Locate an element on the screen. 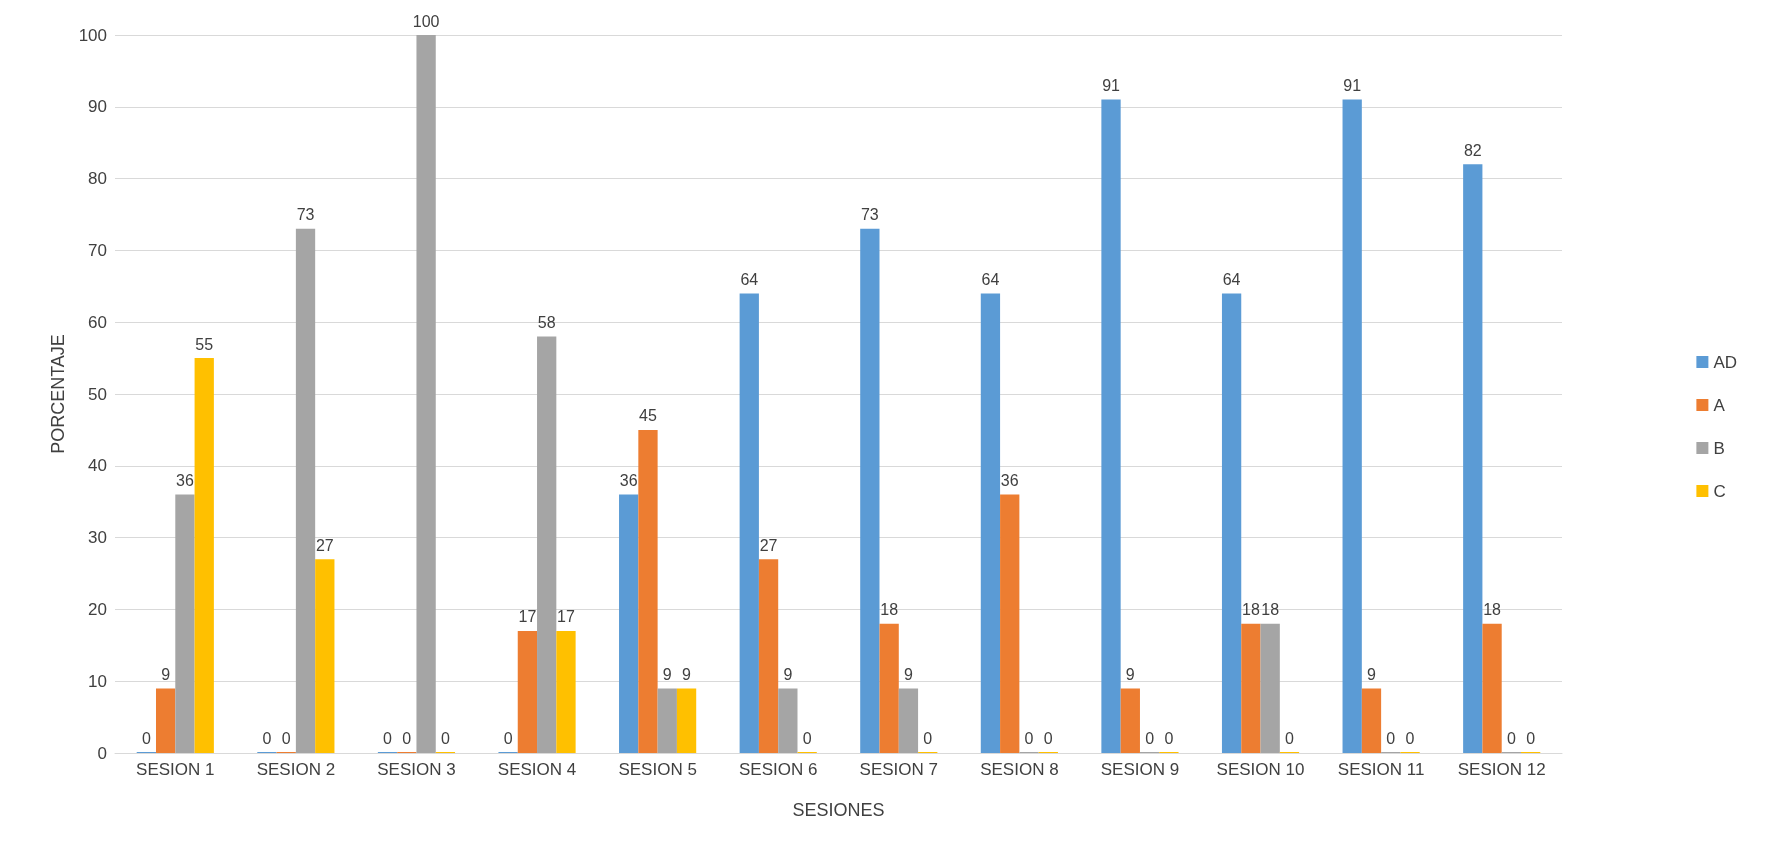  x-tick-label: SESION 1 is located at coordinates (175, 769).